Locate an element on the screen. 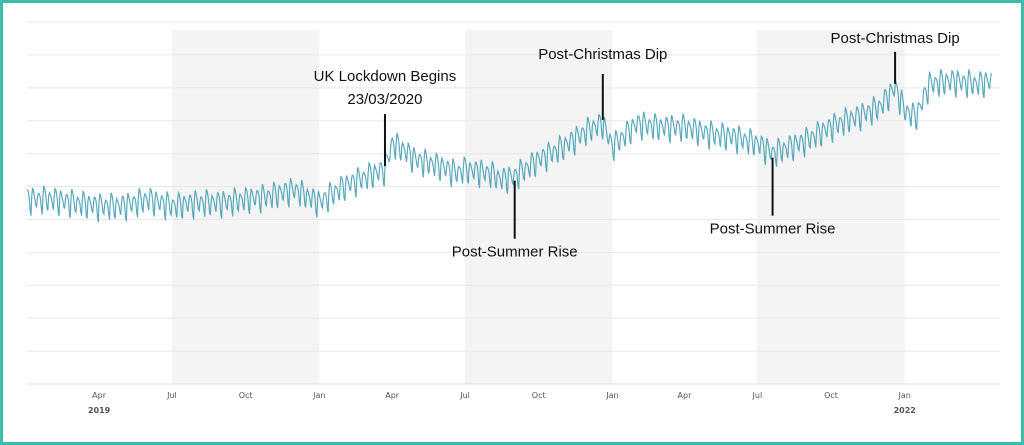 The image size is (1024, 445). annotation-christmas-2020: Post-Christmas Dip is located at coordinates (602, 54).